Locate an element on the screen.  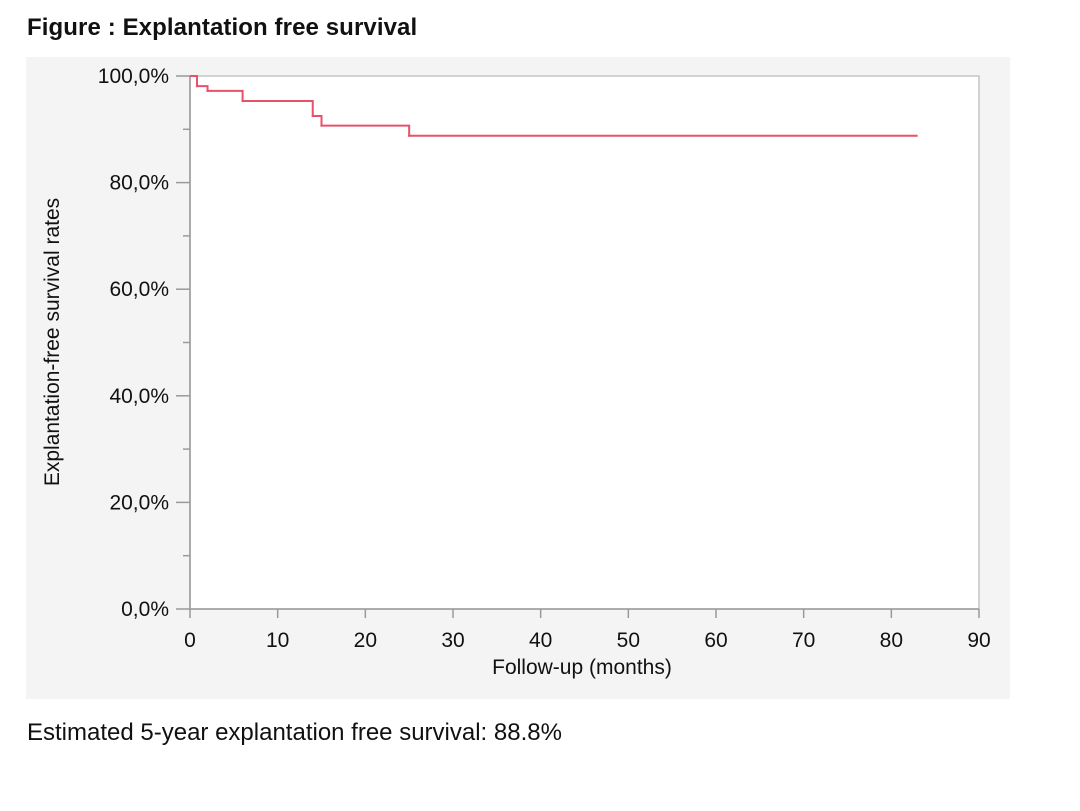
y-tick-label: 80,0% is located at coordinates (139, 183).